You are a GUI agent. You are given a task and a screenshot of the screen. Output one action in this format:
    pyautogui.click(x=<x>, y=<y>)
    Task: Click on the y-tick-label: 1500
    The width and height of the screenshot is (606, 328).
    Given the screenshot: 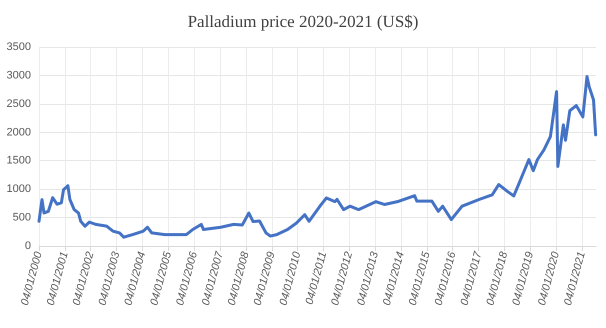 What is the action you would take?
    pyautogui.click(x=18, y=160)
    